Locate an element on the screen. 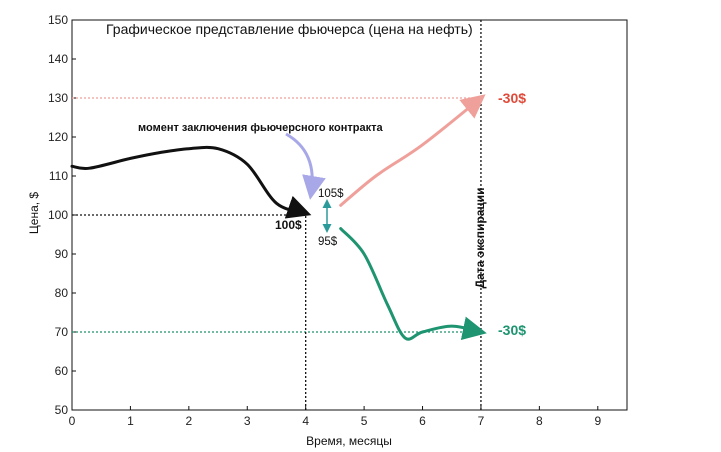 Image resolution: width=721 pixels, height=452 pixels. y-axis-ticks: 50 60 70 80 90 100 110 120 130 140 150 is located at coordinates (62, 215).